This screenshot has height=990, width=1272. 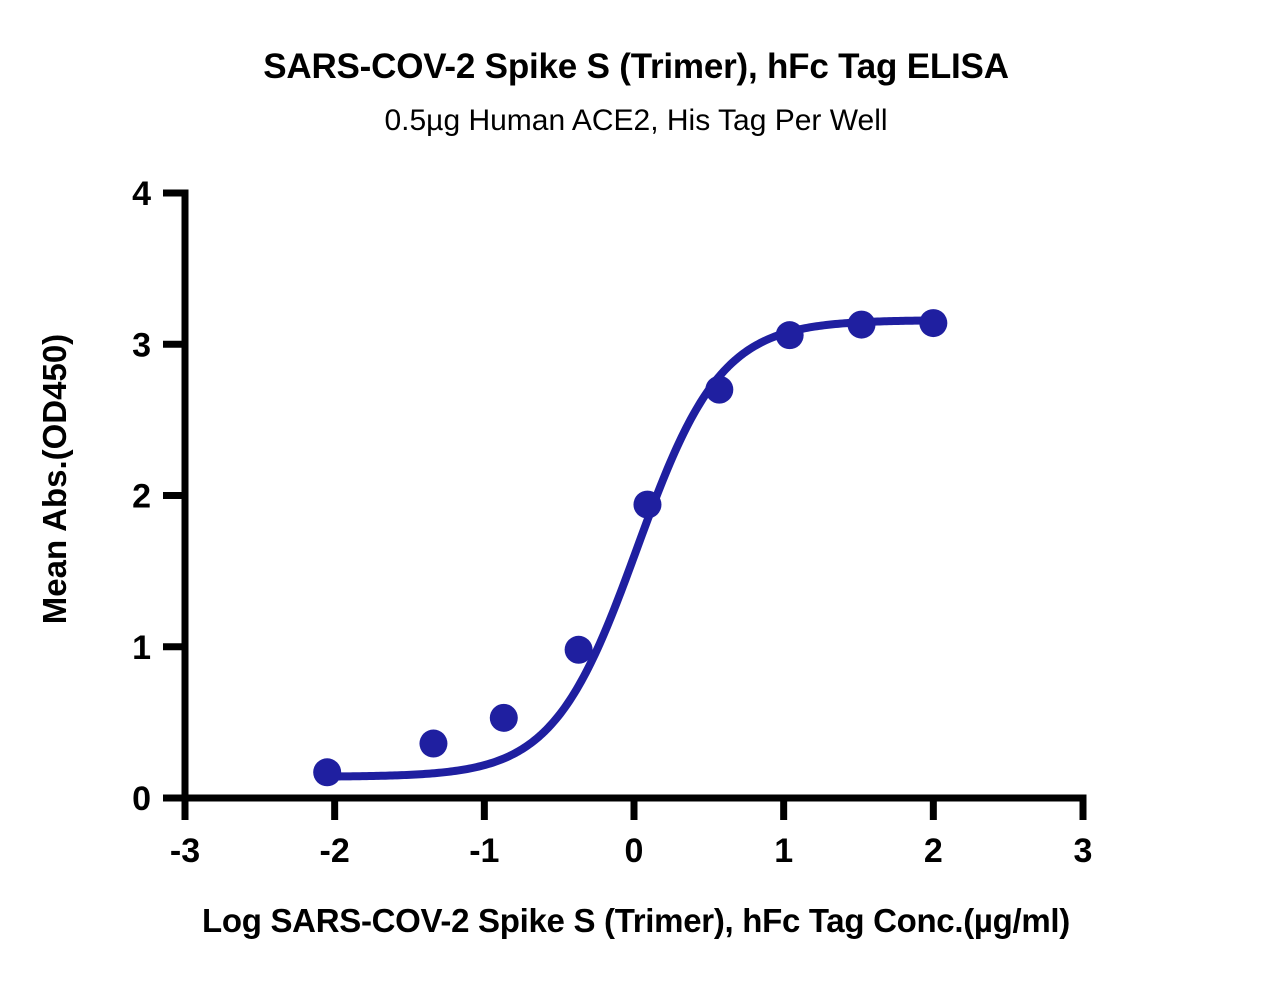 What do you see at coordinates (636, 120) in the screenshot?
I see `chart-subtitle: 0.5µg Human ACE2, His Tag Per Well` at bounding box center [636, 120].